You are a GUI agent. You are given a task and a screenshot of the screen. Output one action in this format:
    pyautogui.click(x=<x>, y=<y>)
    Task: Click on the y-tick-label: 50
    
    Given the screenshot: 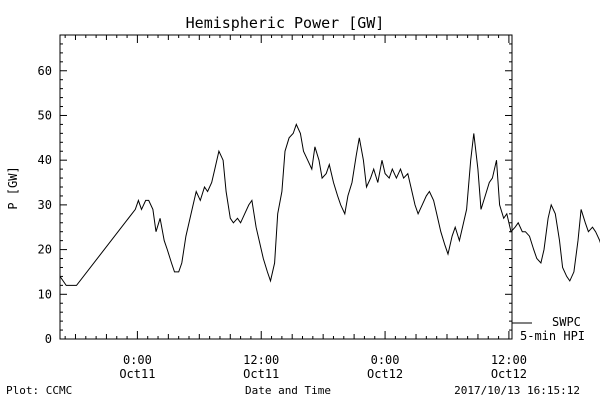 What is the action you would take?
    pyautogui.click(x=45, y=115)
    